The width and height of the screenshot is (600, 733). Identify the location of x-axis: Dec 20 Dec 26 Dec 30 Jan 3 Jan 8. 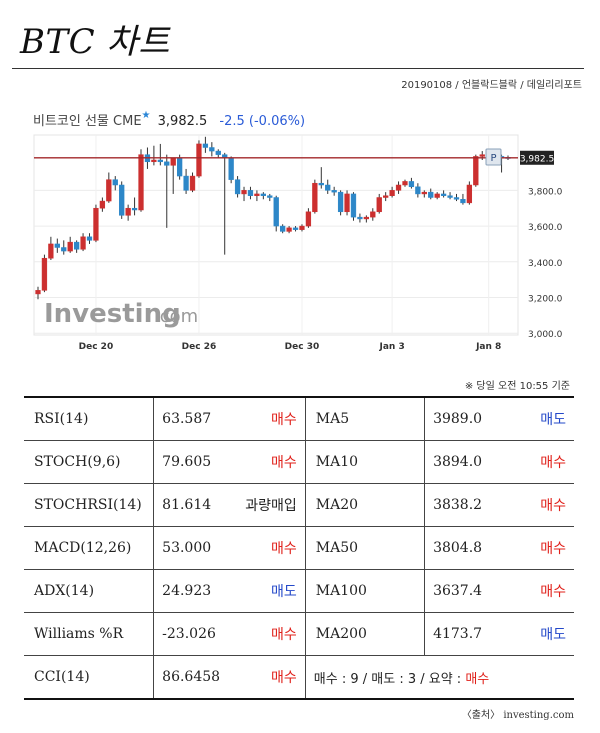
(290, 347).